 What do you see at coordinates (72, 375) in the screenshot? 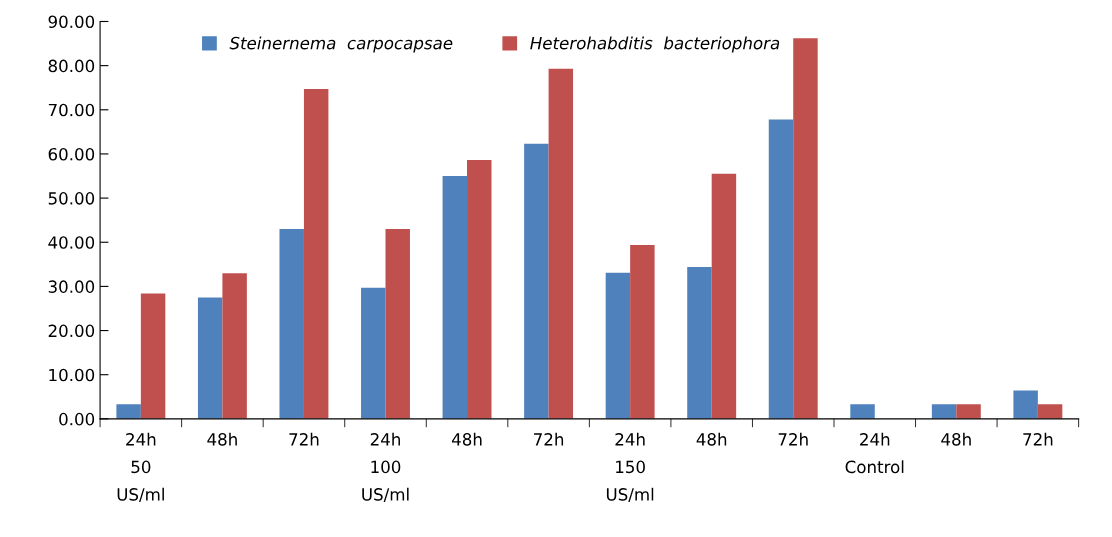
I see `y-tick-label: 10.00` at bounding box center [72, 375].